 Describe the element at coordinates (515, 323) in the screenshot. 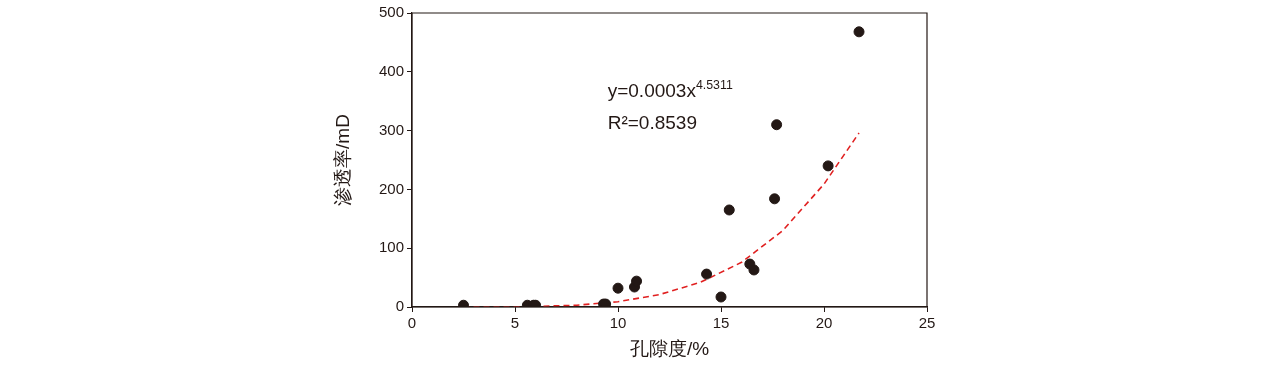

I see `x-tick-label: 5` at that location.